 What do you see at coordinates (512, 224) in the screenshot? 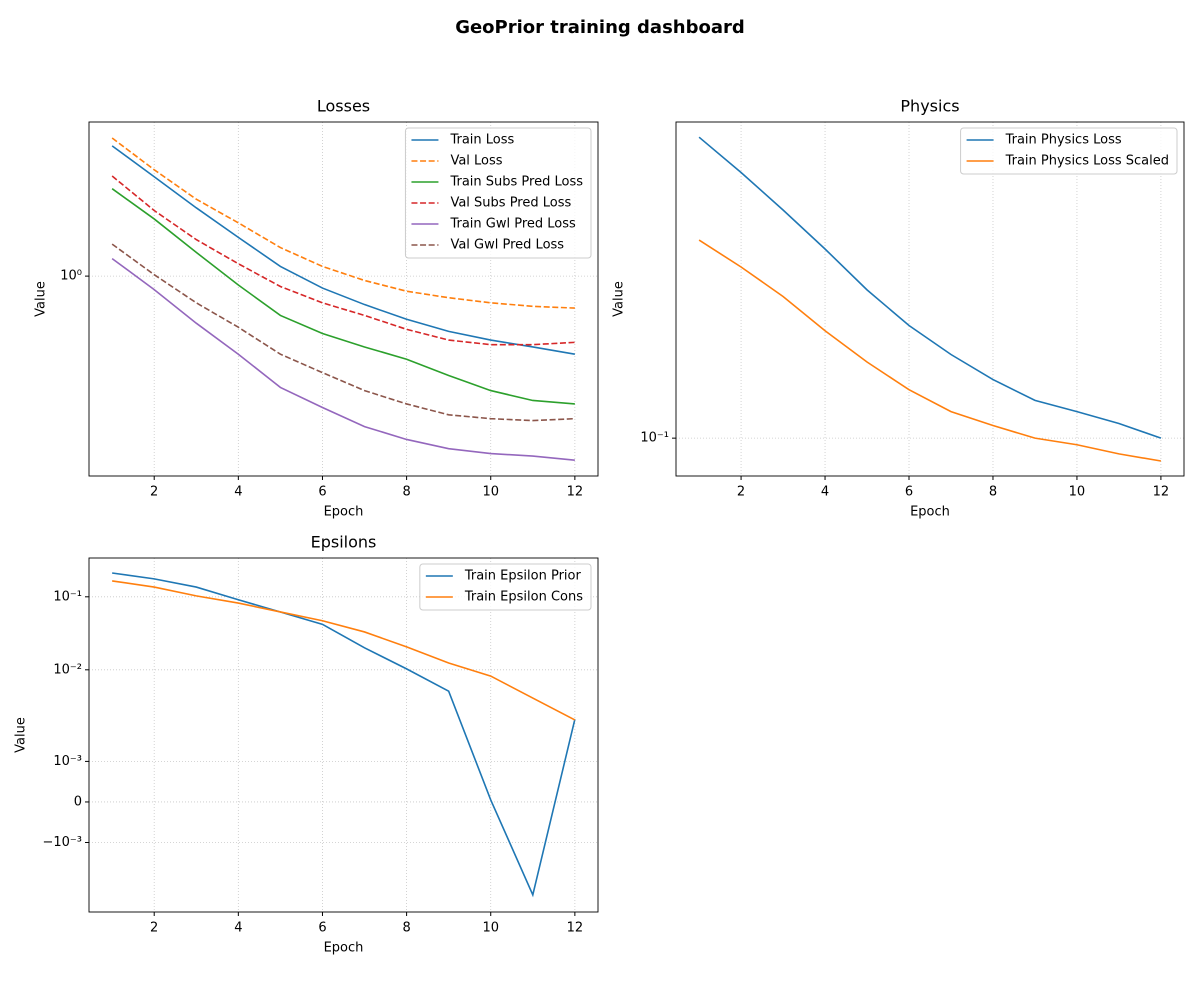
I see `legend-label: Train Gwl Pred Loss` at bounding box center [512, 224].